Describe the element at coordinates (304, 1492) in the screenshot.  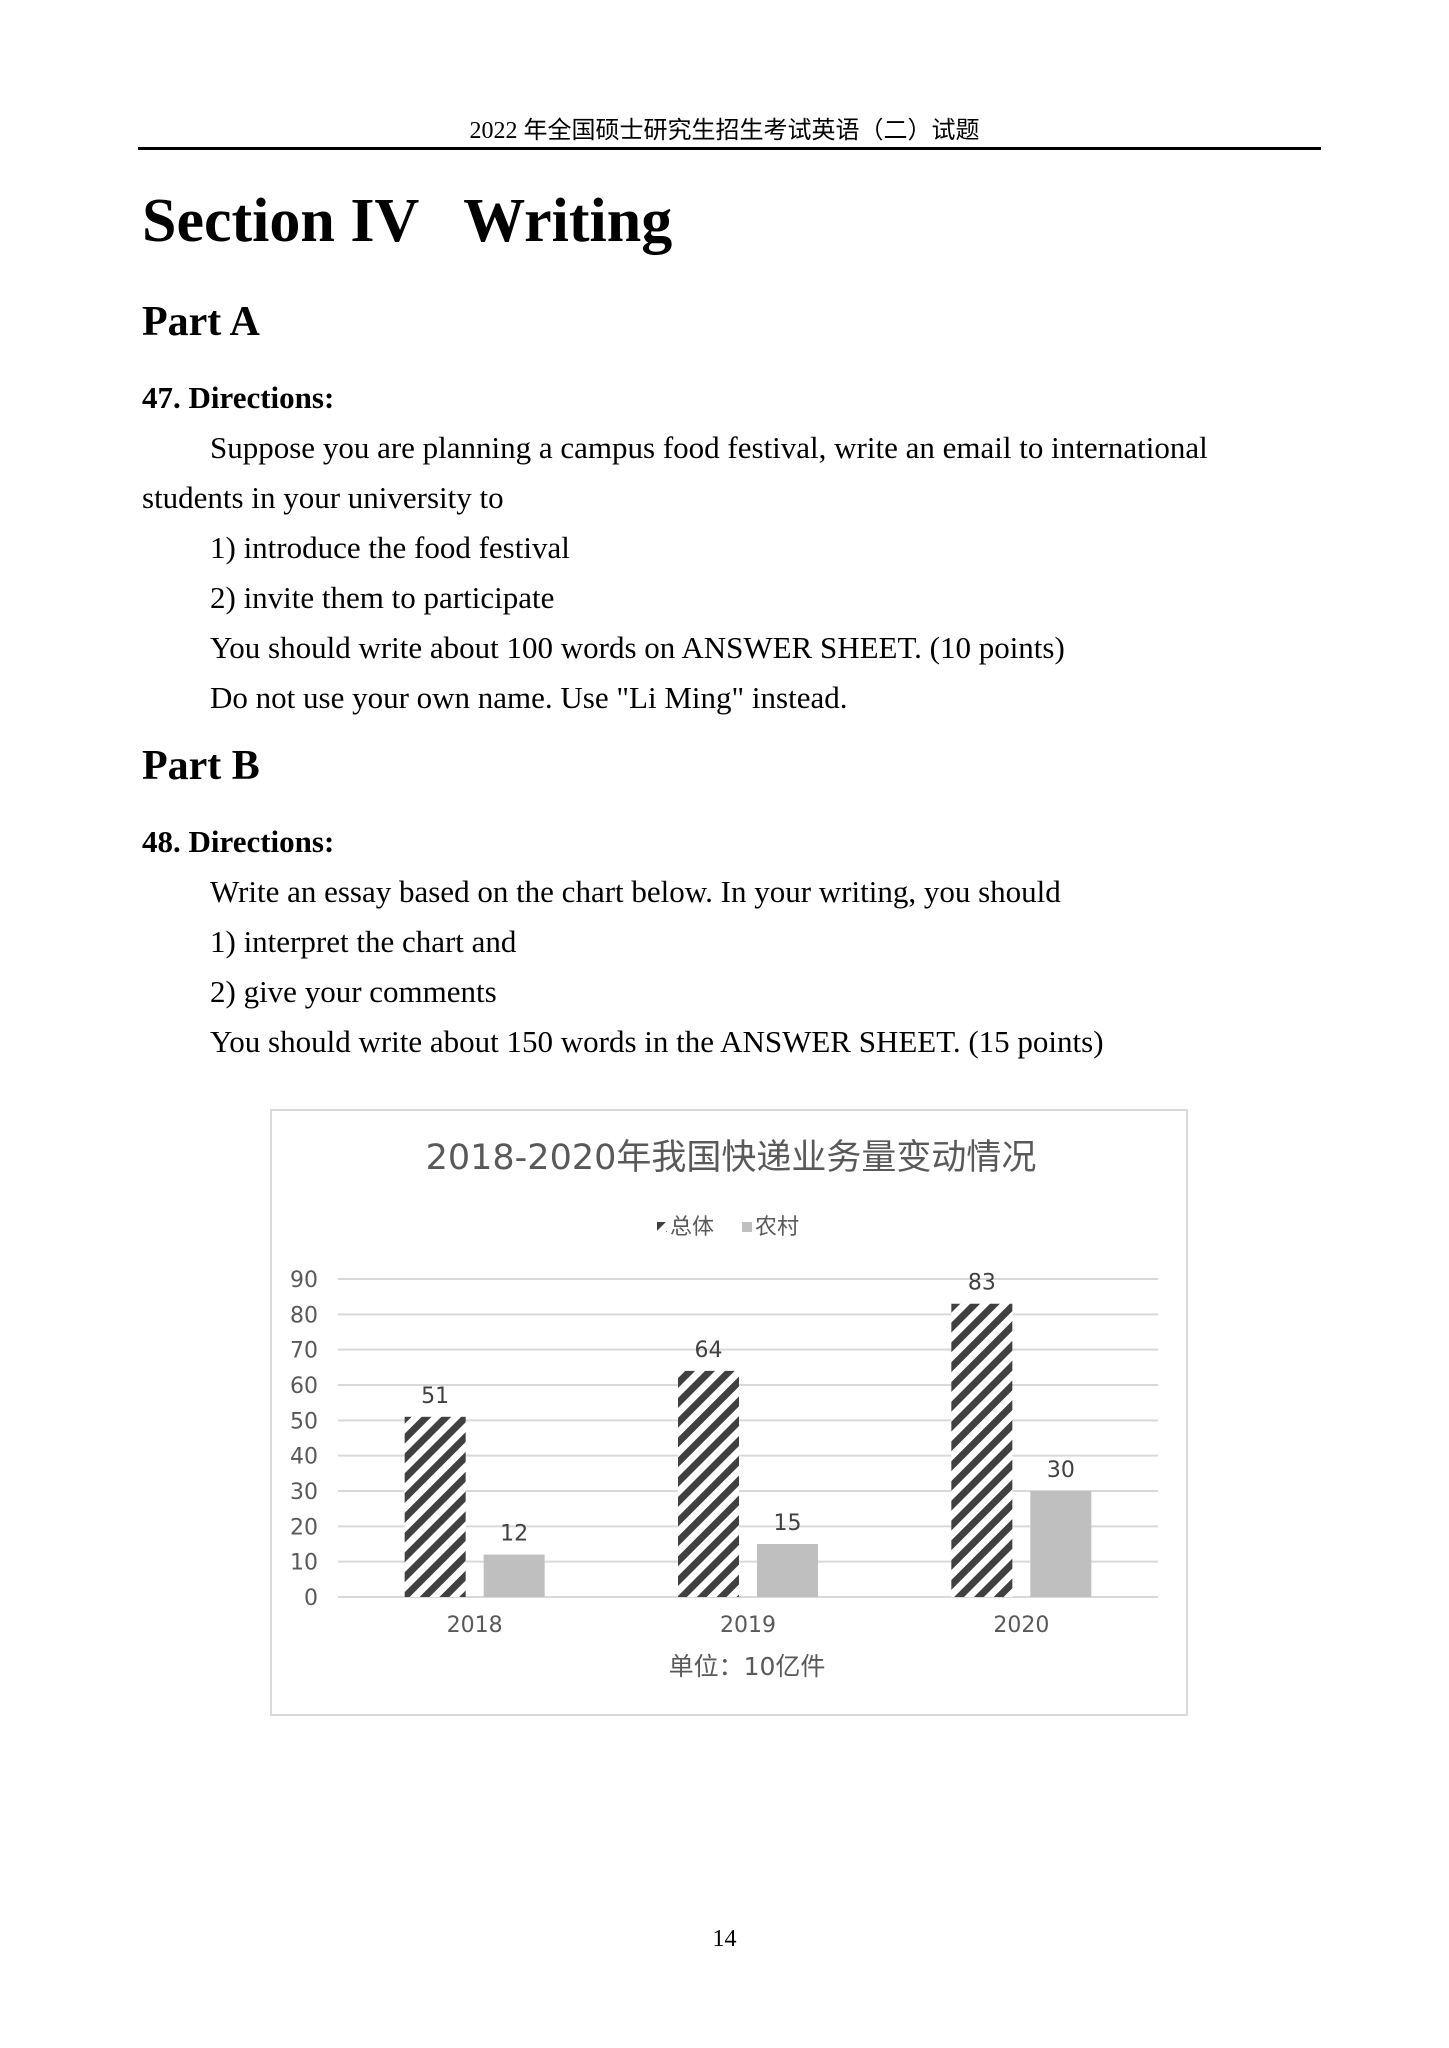
I see `y-tick-label: 30` at that location.